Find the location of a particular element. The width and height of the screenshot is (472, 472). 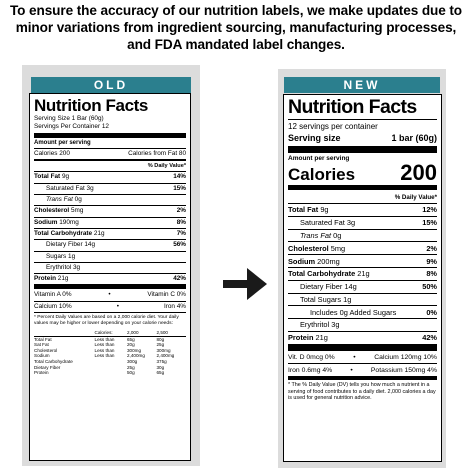

new-nutrient-row: Total Fat 9g 12% is located at coordinates (362, 210).